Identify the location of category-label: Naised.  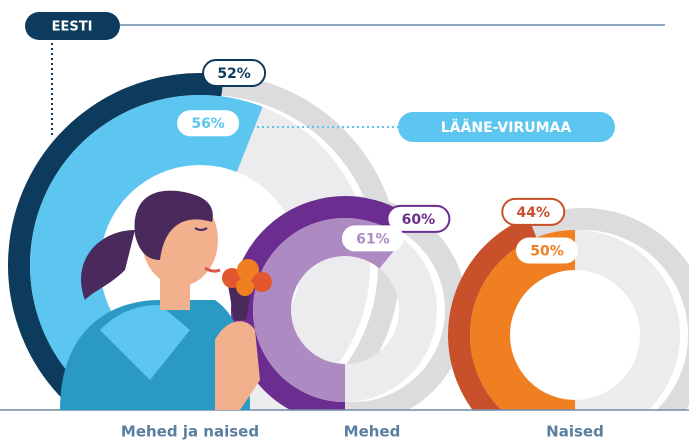
(575, 432).